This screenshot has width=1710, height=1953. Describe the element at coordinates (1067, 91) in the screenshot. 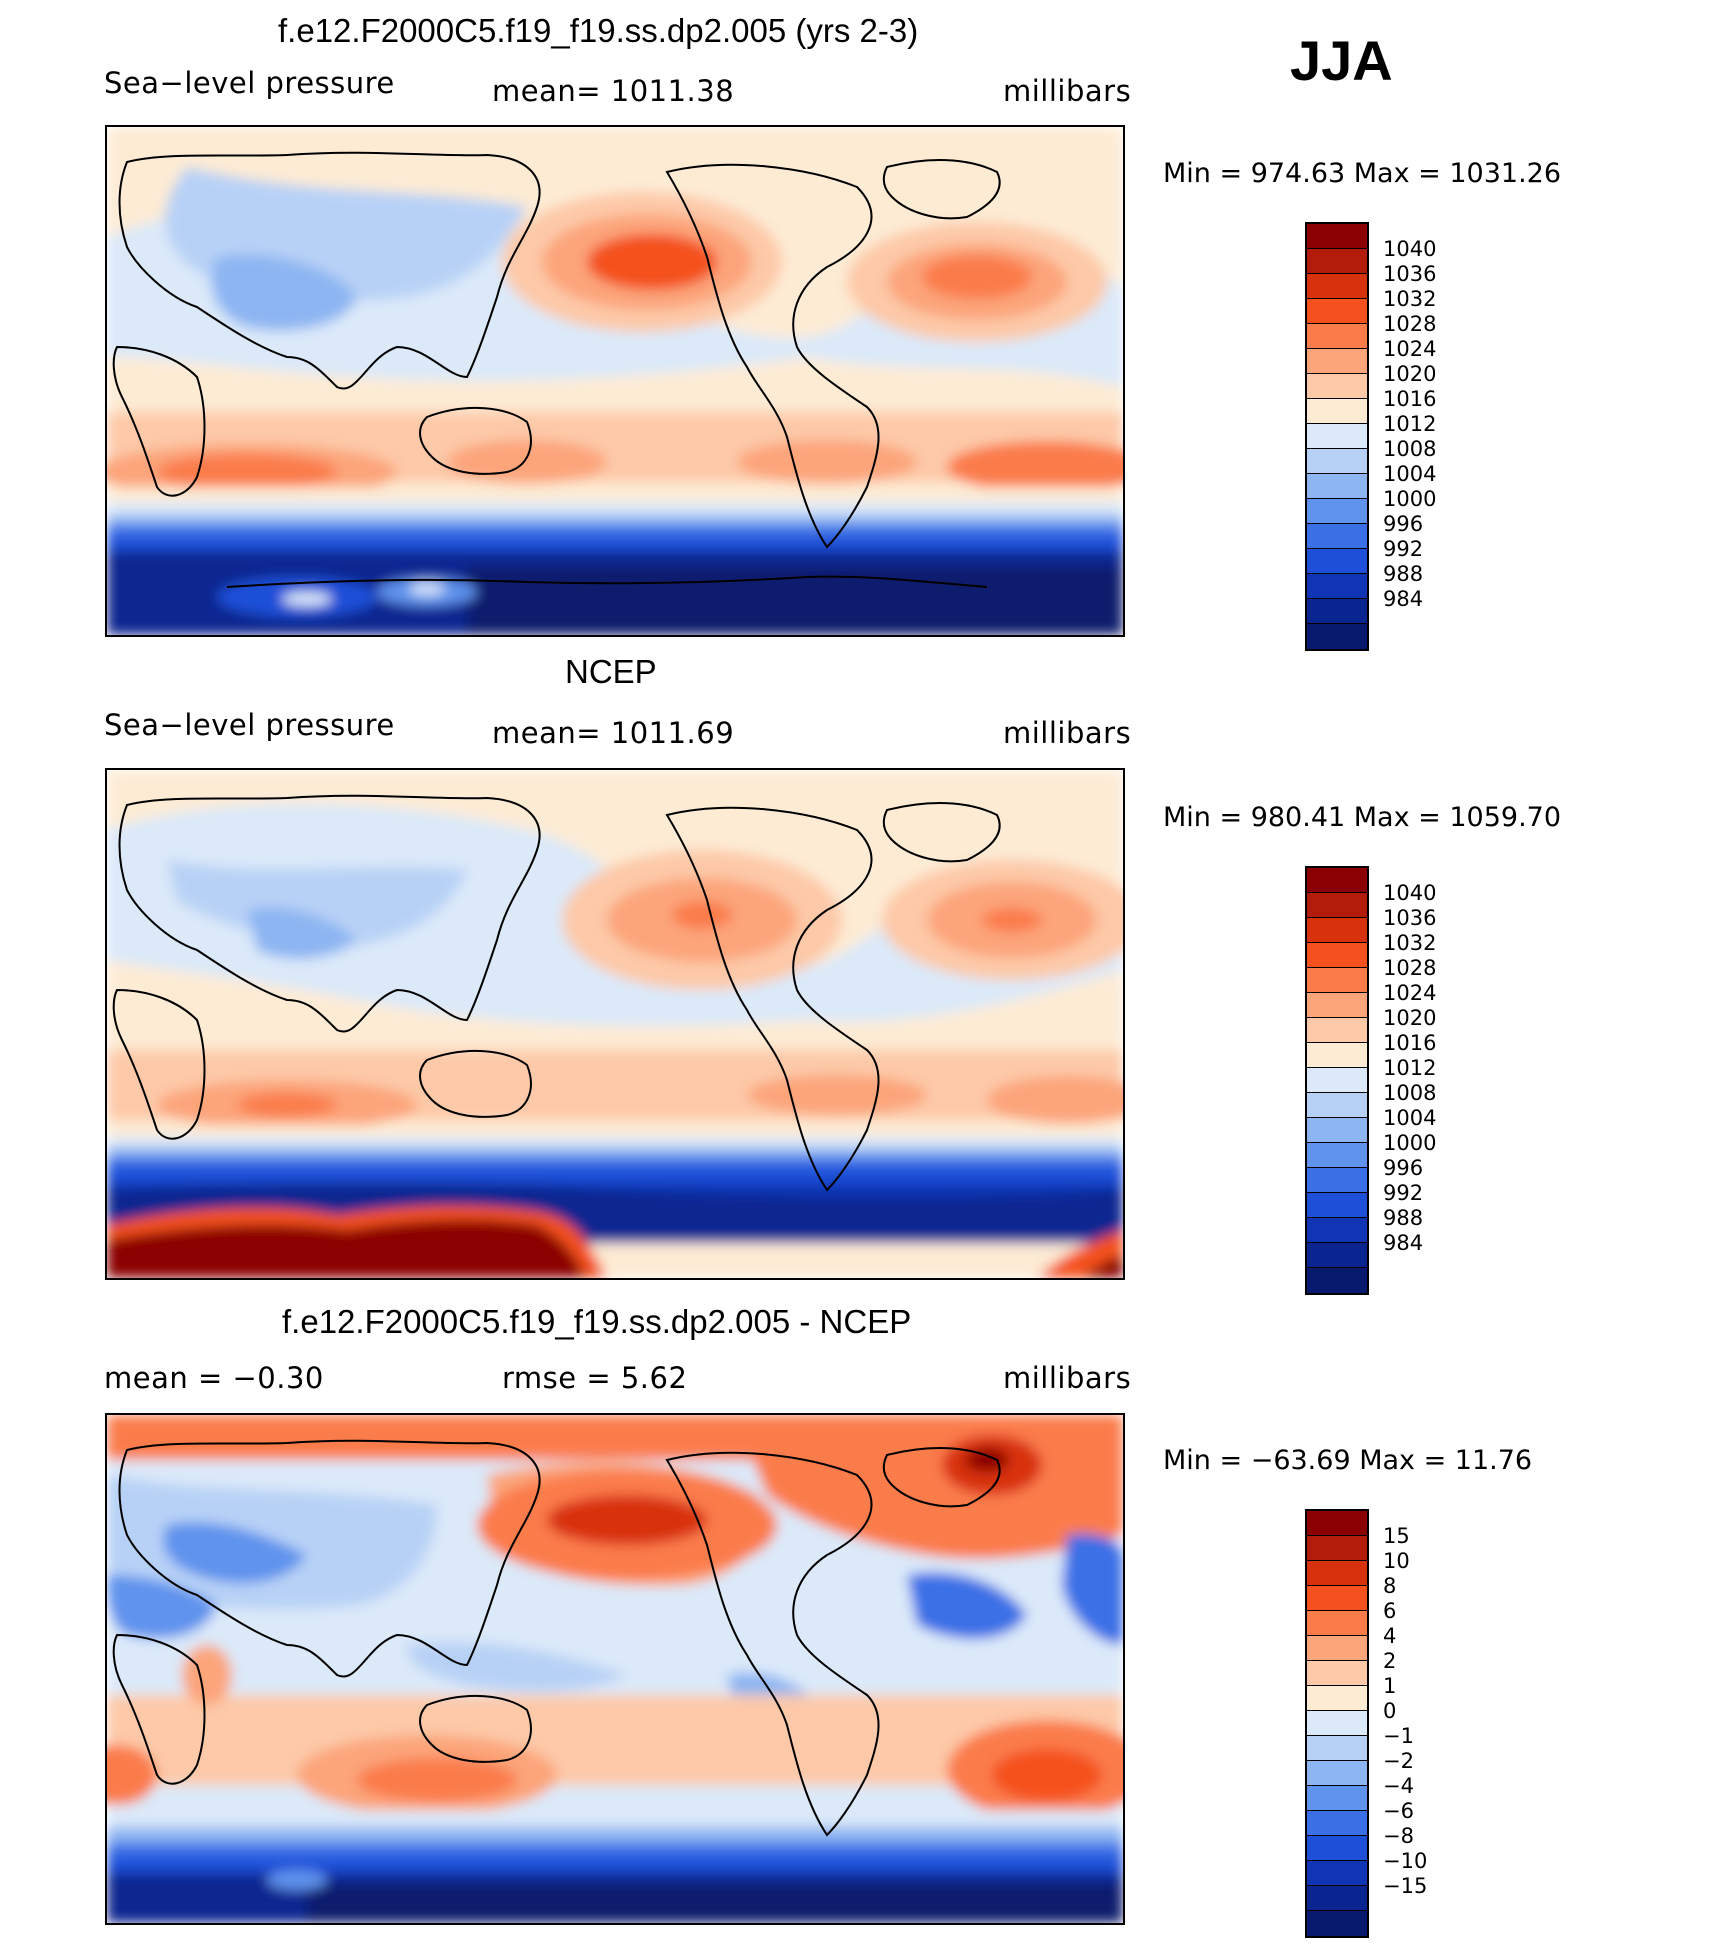

I see `panel-1-units-label: millibars` at that location.